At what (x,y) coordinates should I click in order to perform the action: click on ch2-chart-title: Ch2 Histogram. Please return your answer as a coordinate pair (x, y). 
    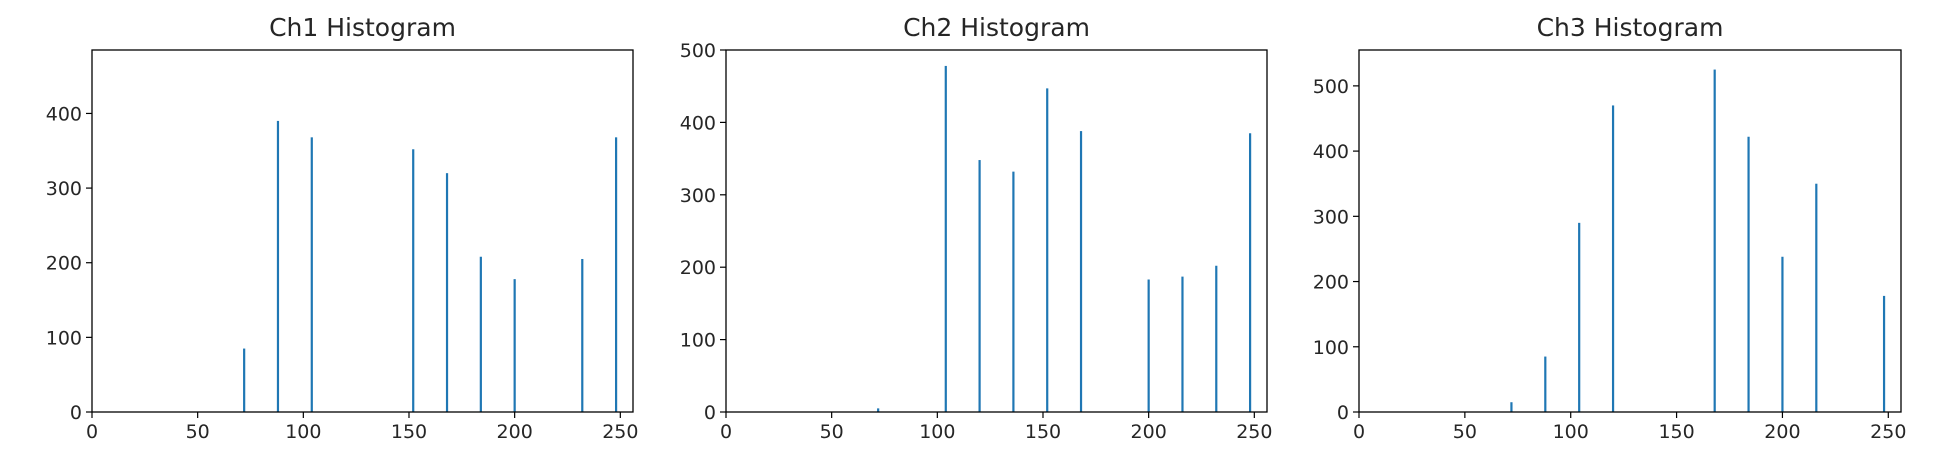
    Looking at the image, I should click on (996, 27).